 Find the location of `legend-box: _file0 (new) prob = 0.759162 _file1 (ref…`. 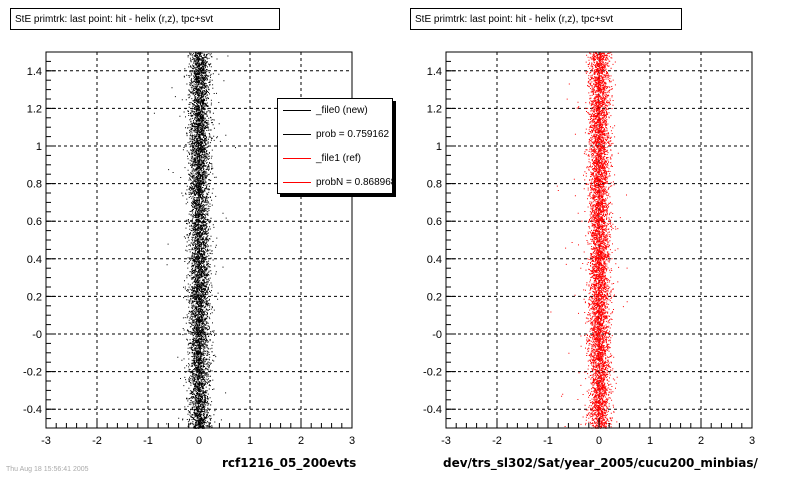

legend-box: _file0 (new) prob = 0.759162 _file1 (ref… is located at coordinates (335, 146).